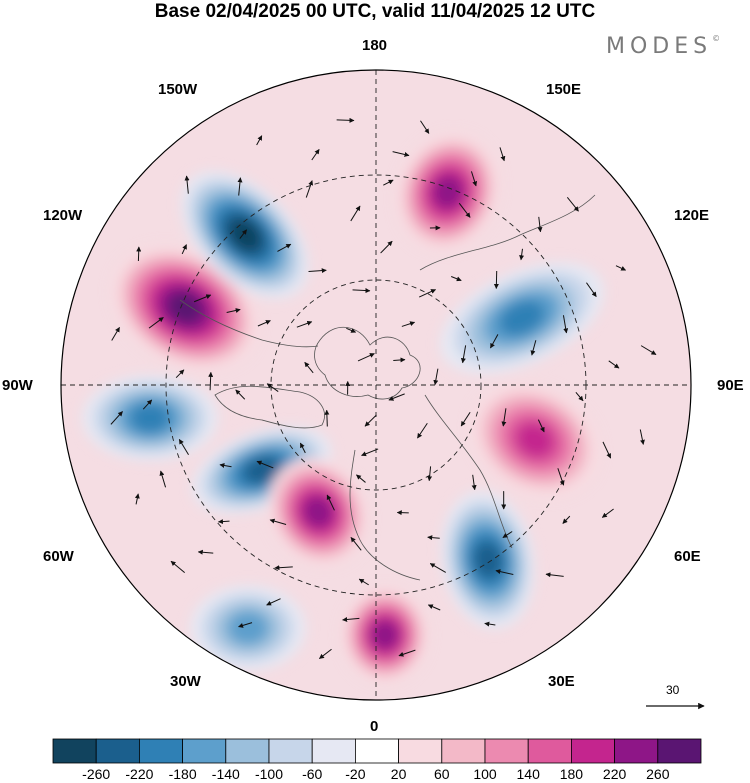 Image resolution: width=750 pixels, height=783 pixels. What do you see at coordinates (571, 774) in the screenshot?
I see `colorbar-tick-label: 180` at bounding box center [571, 774].